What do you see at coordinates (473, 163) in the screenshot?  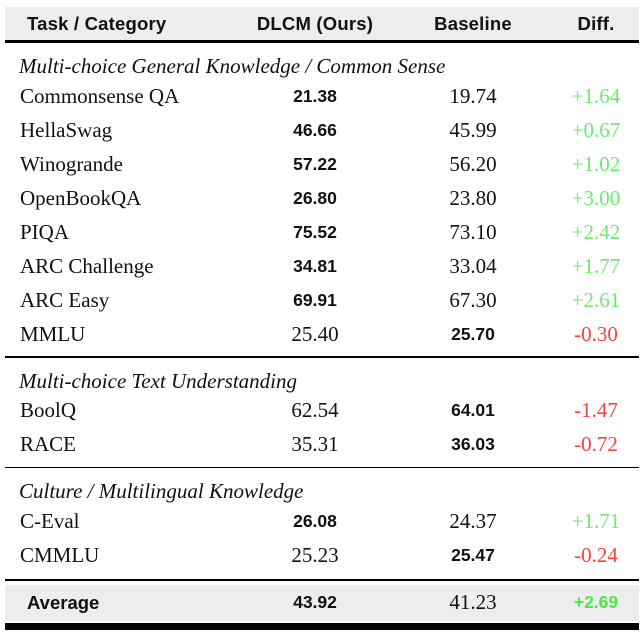 I see `baseline-value: 56.20` at bounding box center [473, 163].